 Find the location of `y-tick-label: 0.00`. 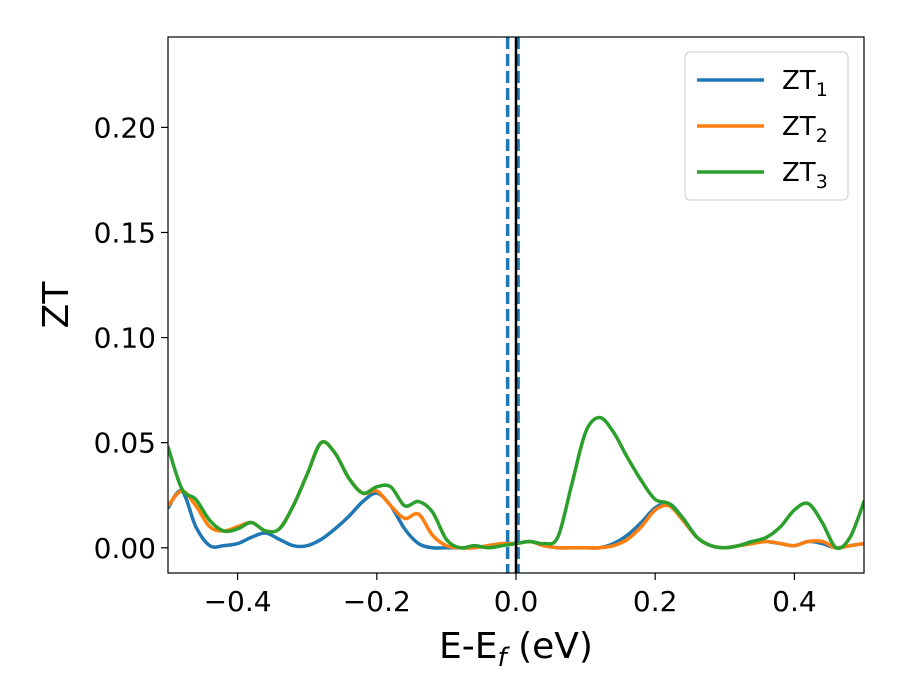

y-tick-label: 0.00 is located at coordinates (125, 548).